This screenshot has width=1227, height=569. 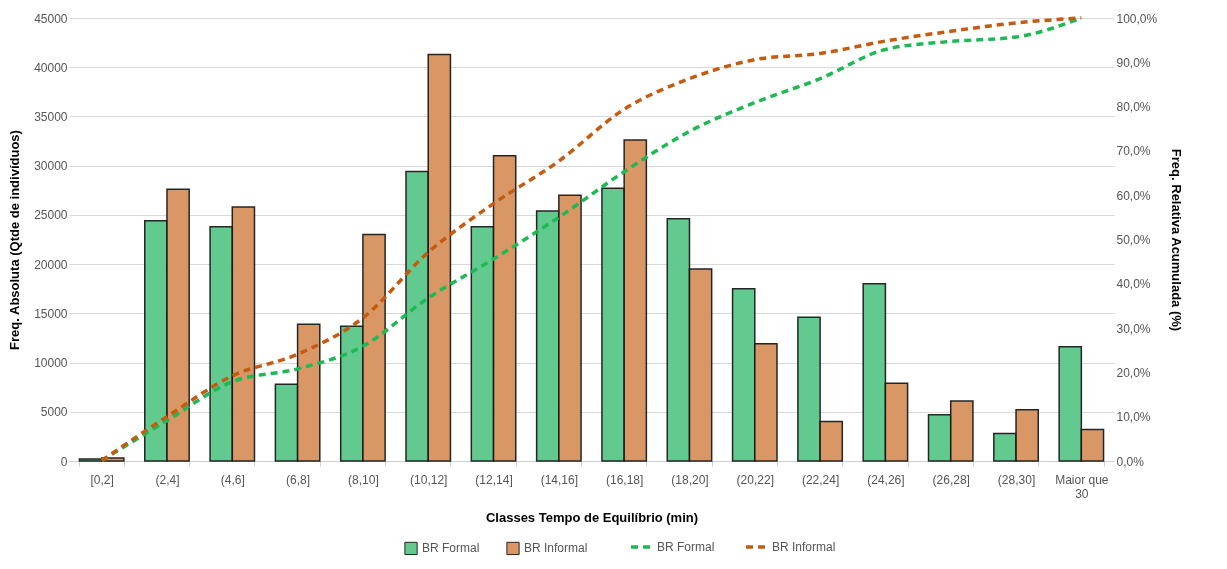 What do you see at coordinates (298, 479) in the screenshot?
I see `x-tick-label: (6,8]` at bounding box center [298, 479].